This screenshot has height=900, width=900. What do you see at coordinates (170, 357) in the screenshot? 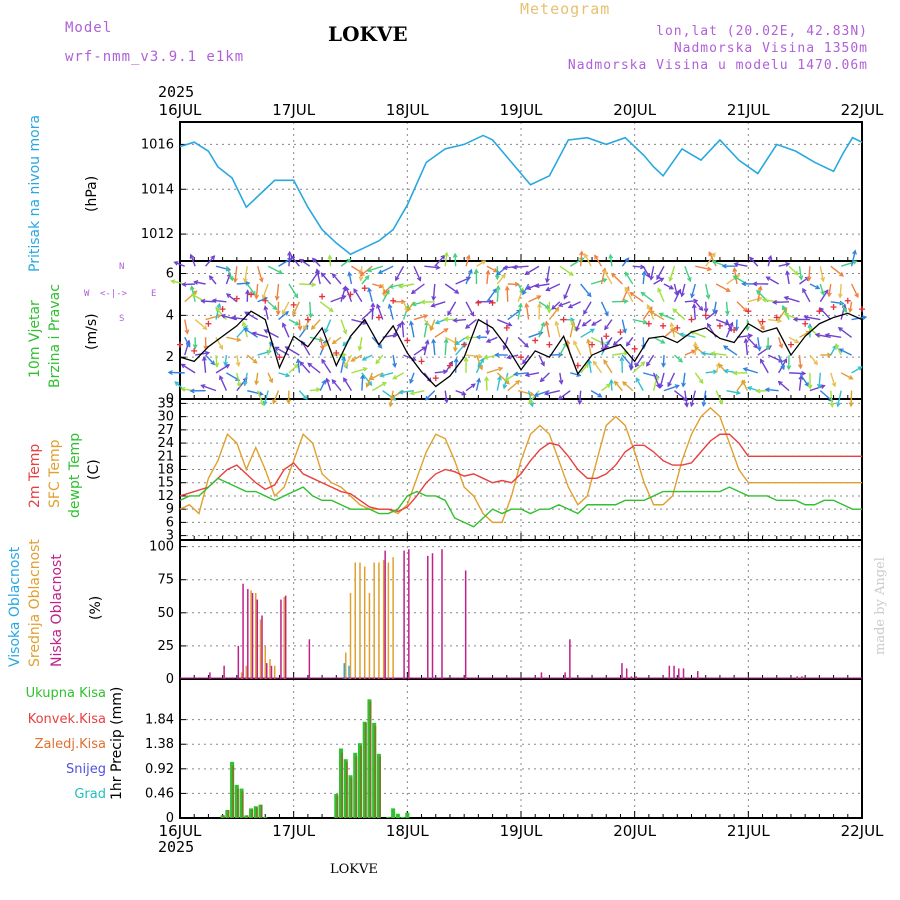
I see `y-tick-label: 2` at bounding box center [170, 357].